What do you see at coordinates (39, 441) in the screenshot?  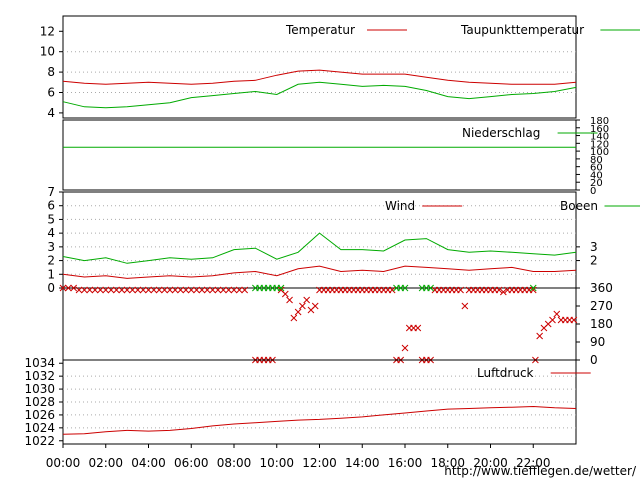 I see `y-tick-label: 1022` at bounding box center [39, 441].